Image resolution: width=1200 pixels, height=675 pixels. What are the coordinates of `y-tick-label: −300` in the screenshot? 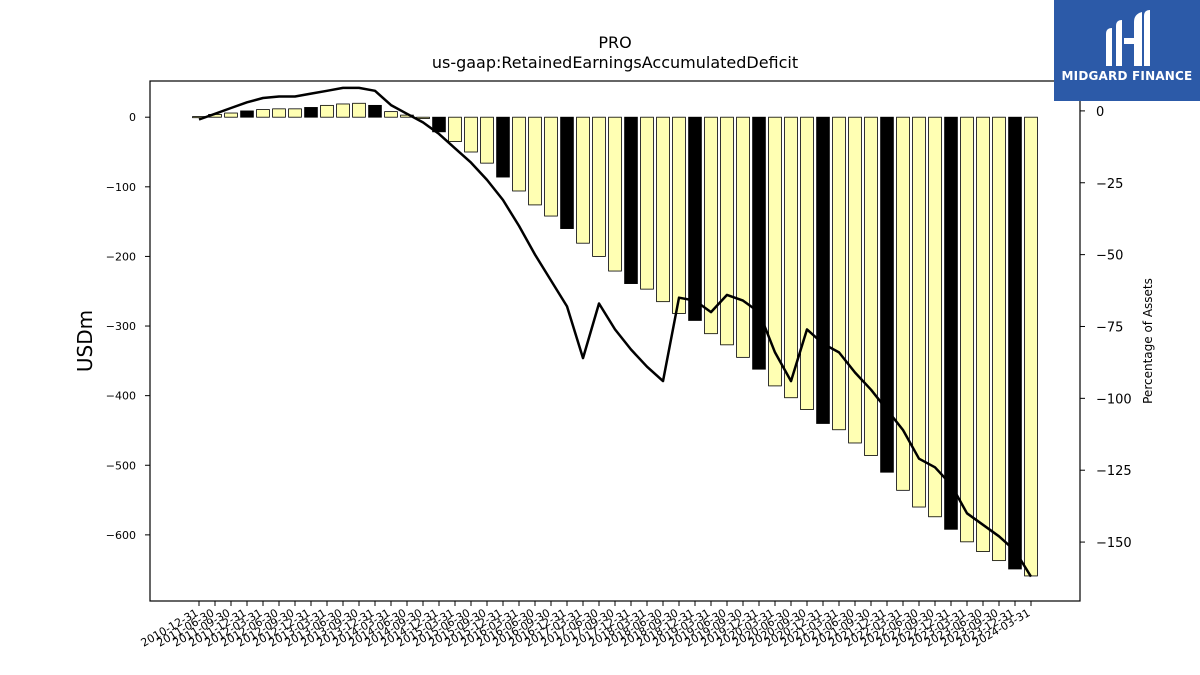 It's located at (121, 326).